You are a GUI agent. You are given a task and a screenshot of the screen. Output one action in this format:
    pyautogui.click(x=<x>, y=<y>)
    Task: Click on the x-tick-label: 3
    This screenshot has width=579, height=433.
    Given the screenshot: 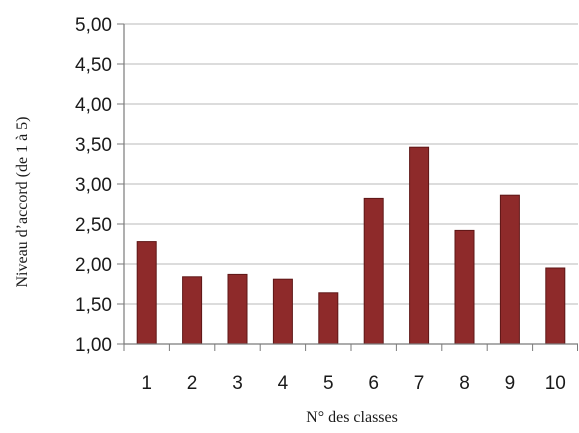 What is the action you would take?
    pyautogui.click(x=237, y=383)
    